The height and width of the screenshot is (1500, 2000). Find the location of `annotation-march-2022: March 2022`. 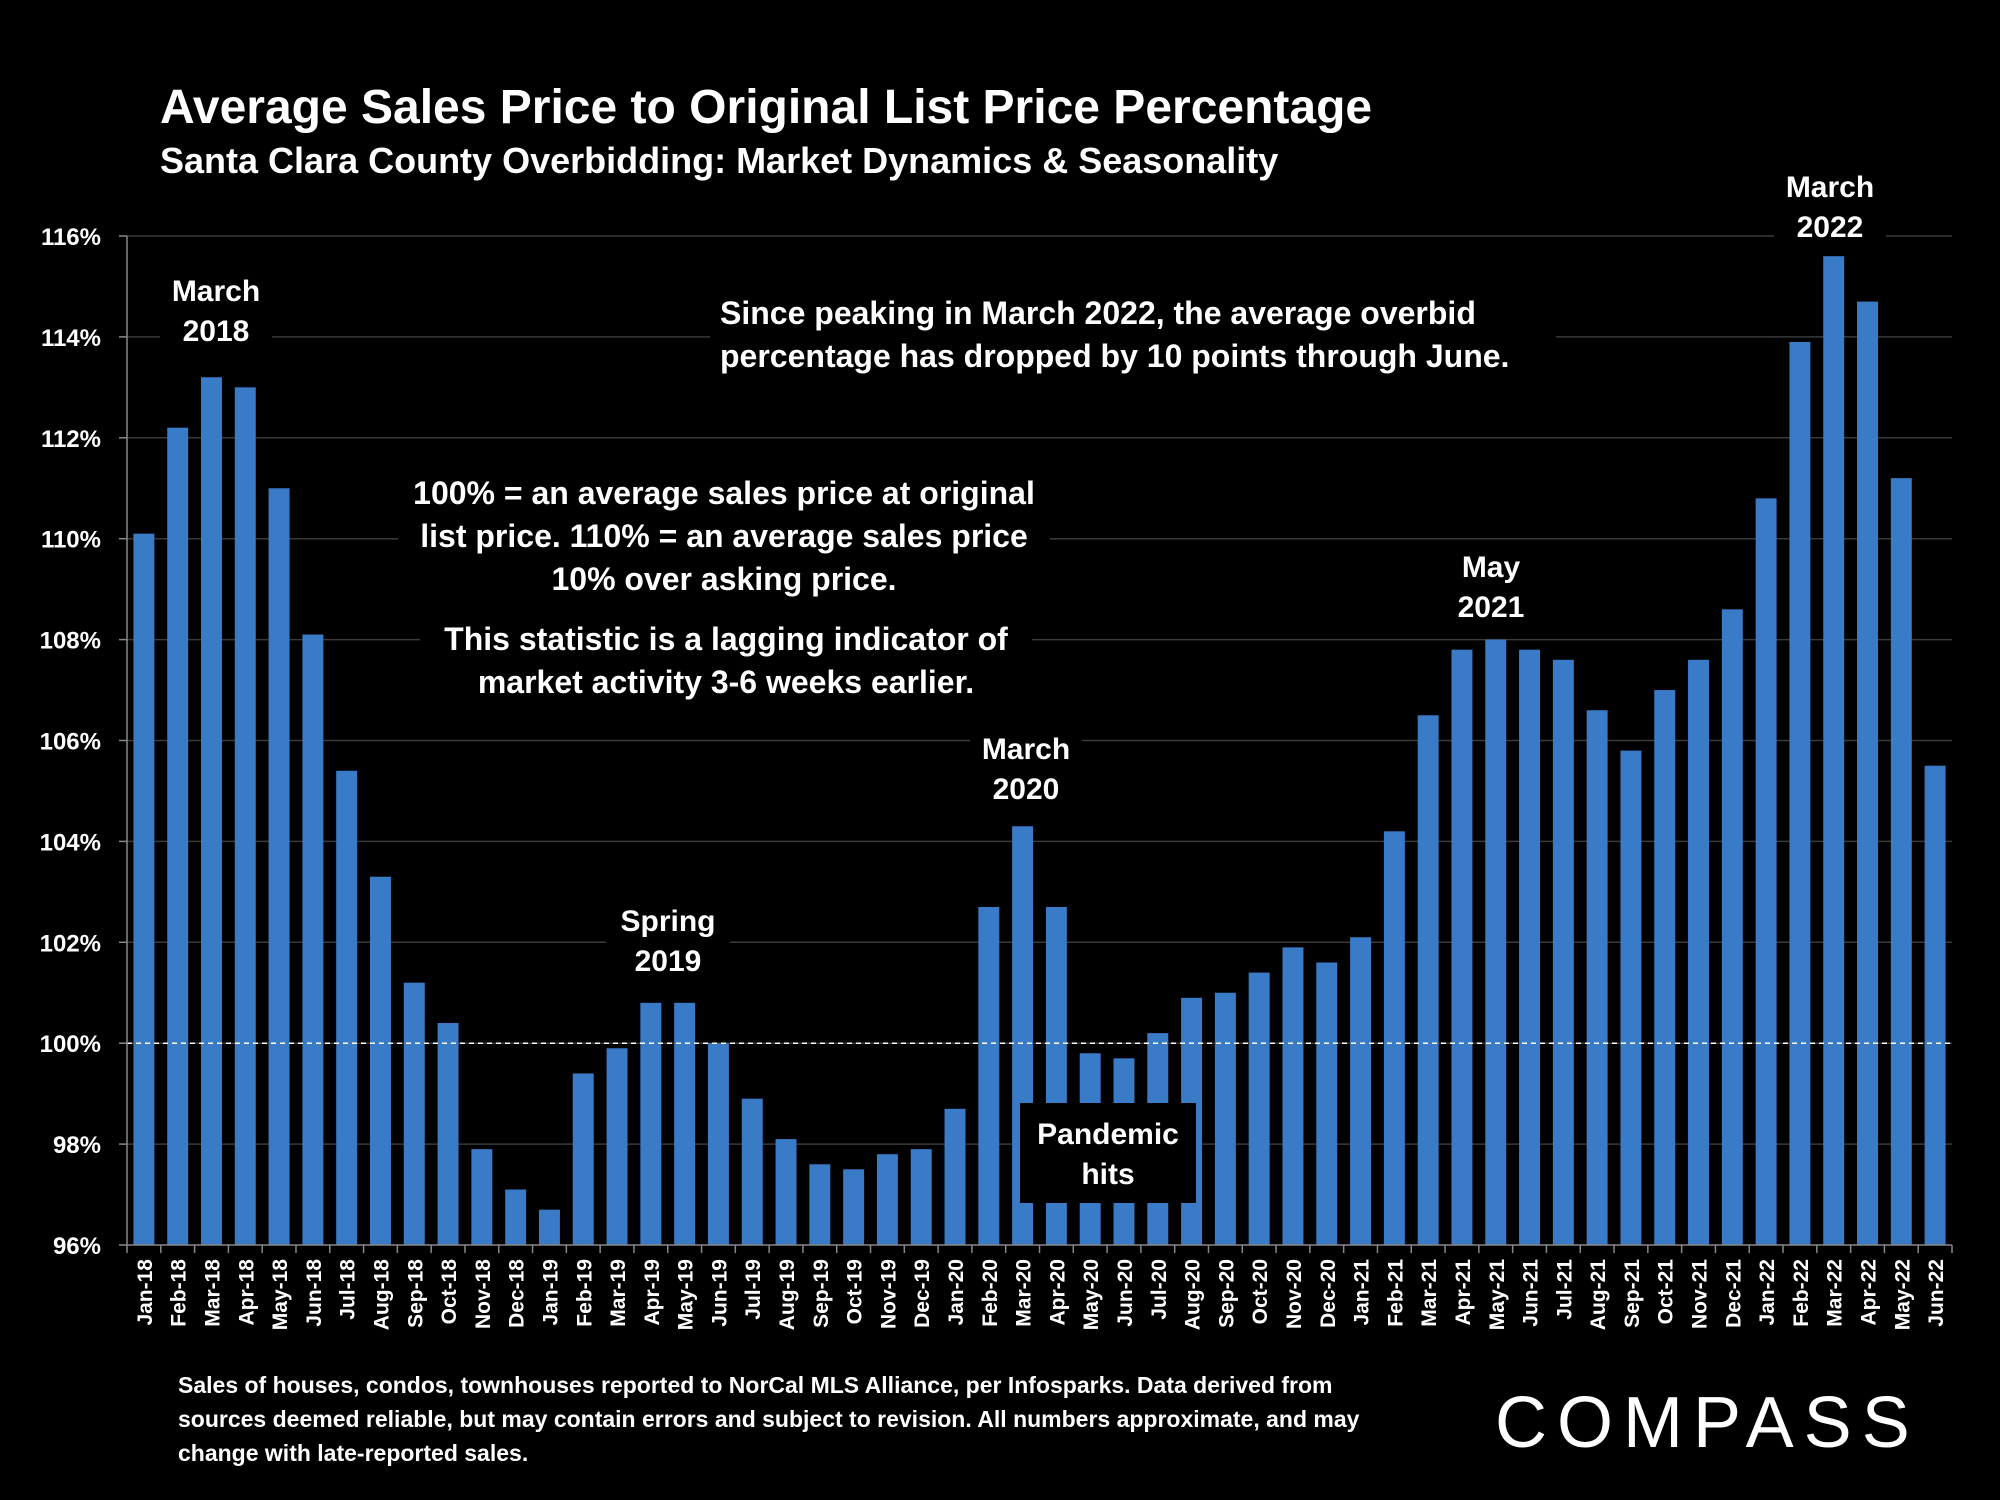

annotation-march-2022: March 2022 is located at coordinates (1830, 208).